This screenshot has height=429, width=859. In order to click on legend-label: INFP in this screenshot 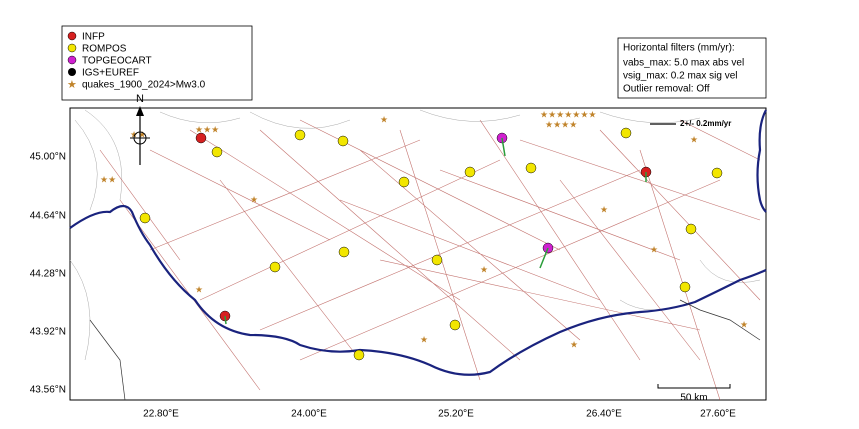, I will do `click(93, 37)`.